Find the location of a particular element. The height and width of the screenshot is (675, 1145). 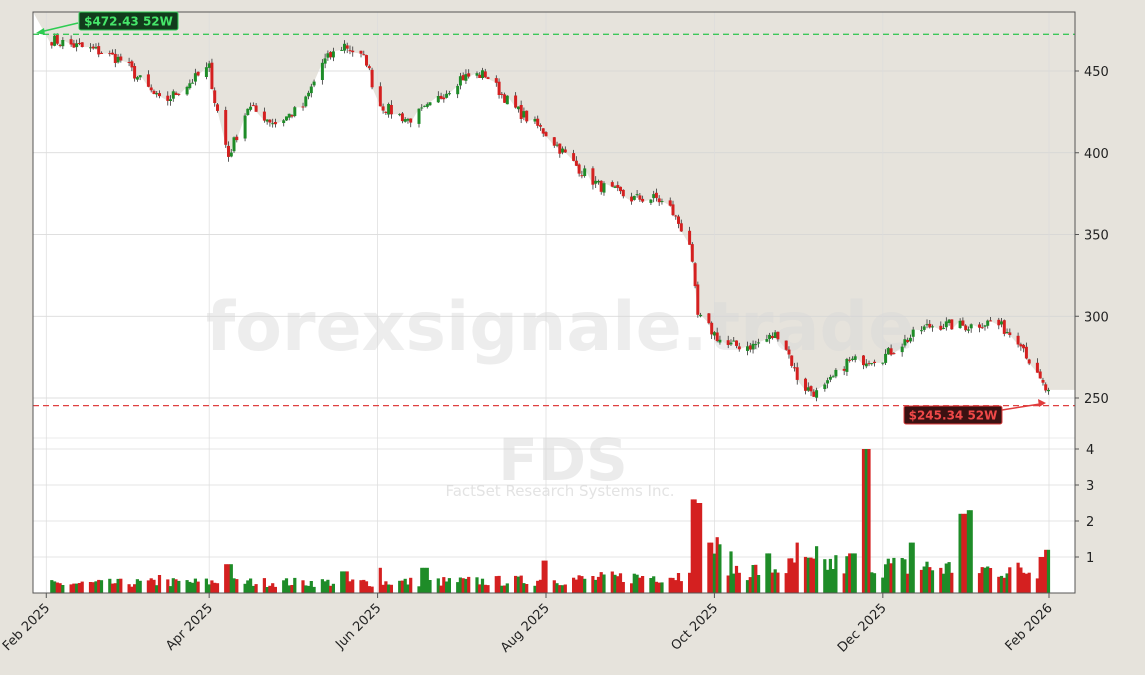

price-tick-label: 350 is located at coordinates (1096, 236).